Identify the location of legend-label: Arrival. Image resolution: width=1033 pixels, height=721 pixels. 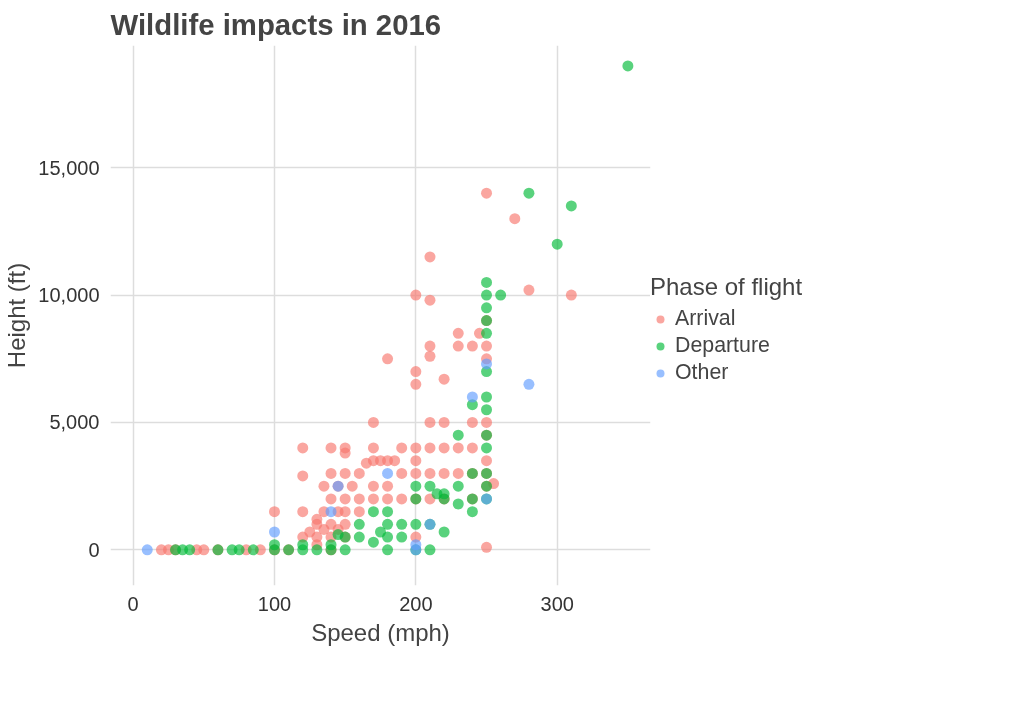
(705, 318).